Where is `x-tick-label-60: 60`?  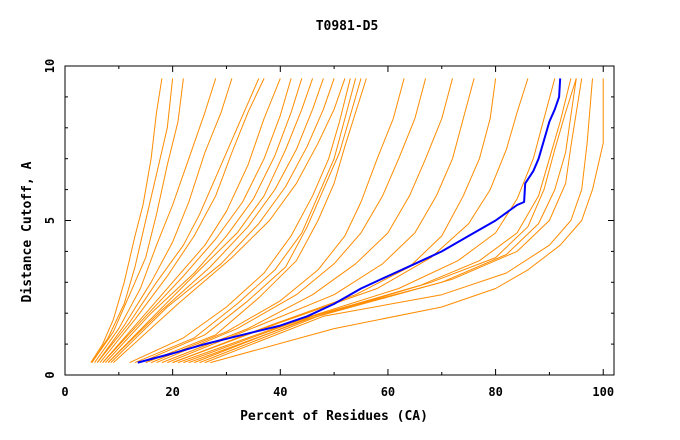
x-tick-label-60: 60 is located at coordinates (388, 392).